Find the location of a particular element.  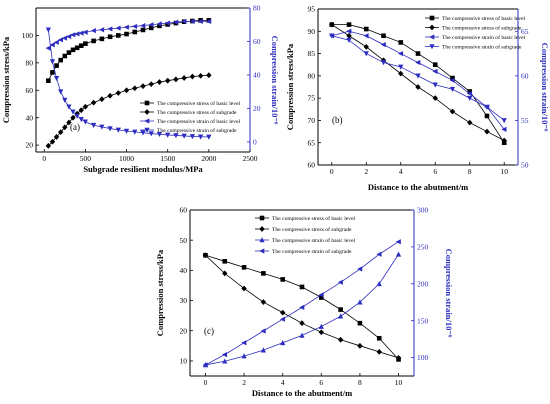

y-tick-label: 40 is located at coordinates (184, 270).